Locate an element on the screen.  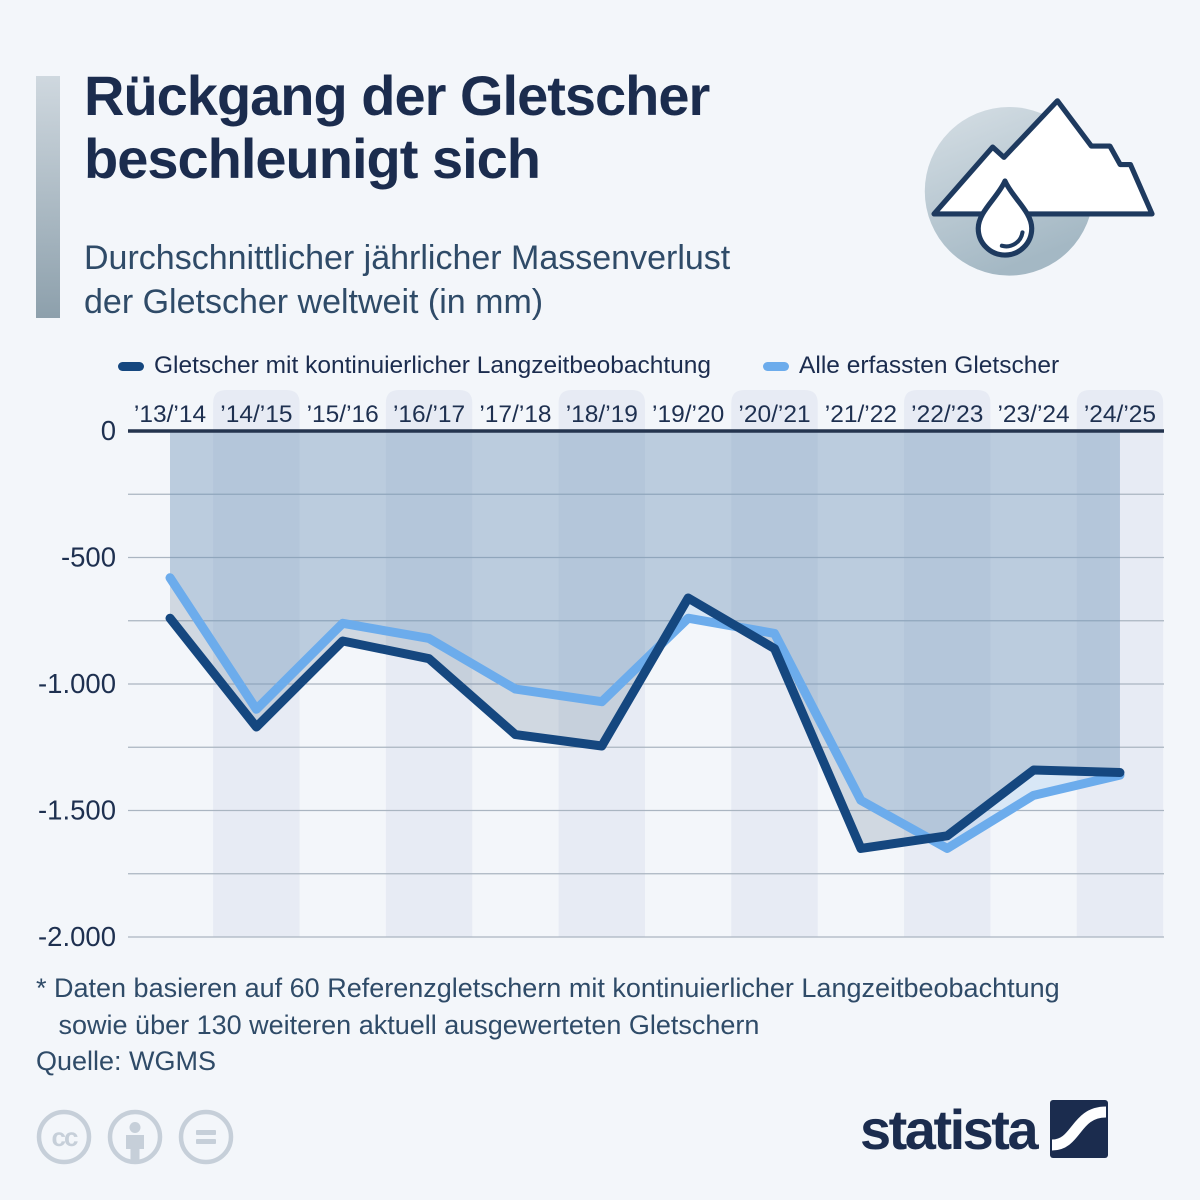
x-tick-label: ’20/’21 is located at coordinates (774, 414).